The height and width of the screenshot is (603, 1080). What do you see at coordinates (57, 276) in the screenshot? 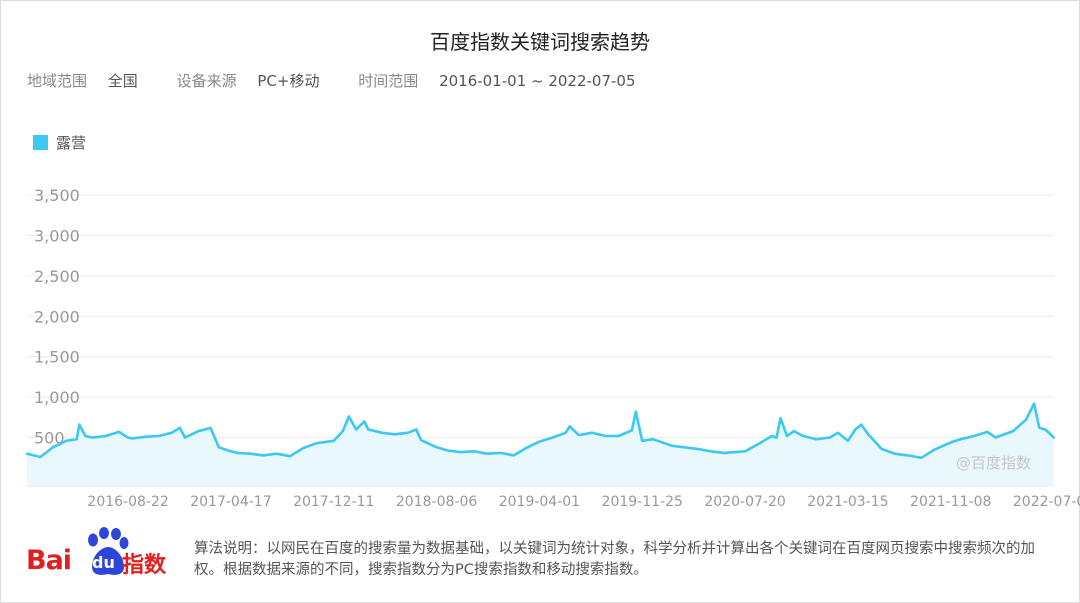
I see `y-tick-label: 2,500` at bounding box center [57, 276].